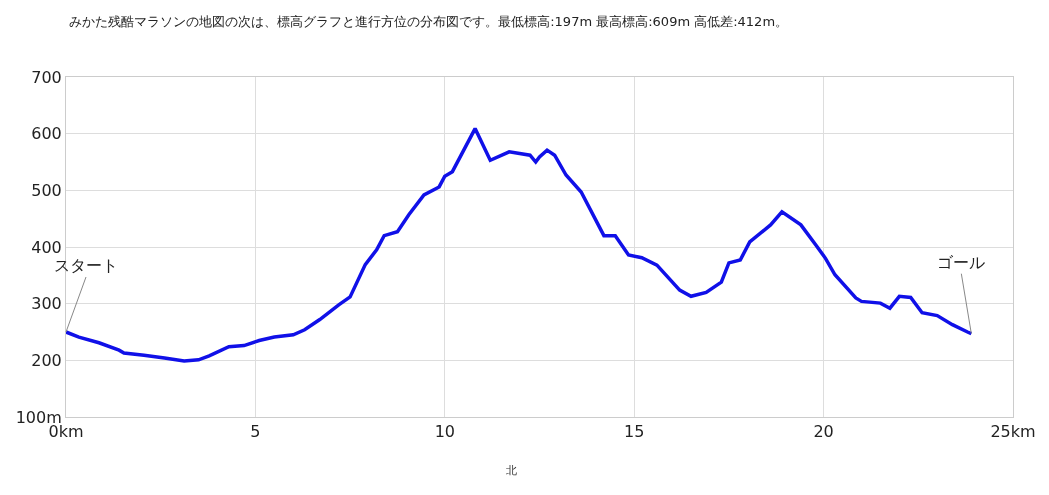  What do you see at coordinates (255, 432) in the screenshot?
I see `x-tick-label: 5` at bounding box center [255, 432].